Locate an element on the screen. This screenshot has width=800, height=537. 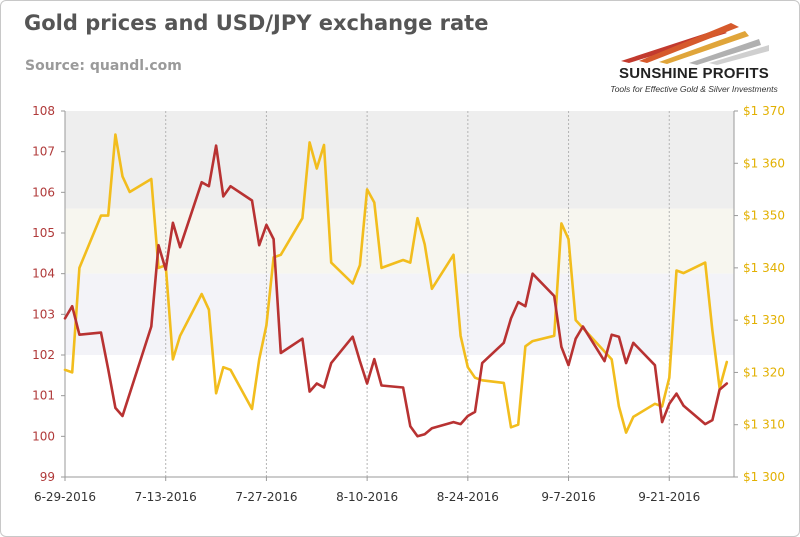
x-tick-label-4: 8-24-2016 is located at coordinates (468, 497).